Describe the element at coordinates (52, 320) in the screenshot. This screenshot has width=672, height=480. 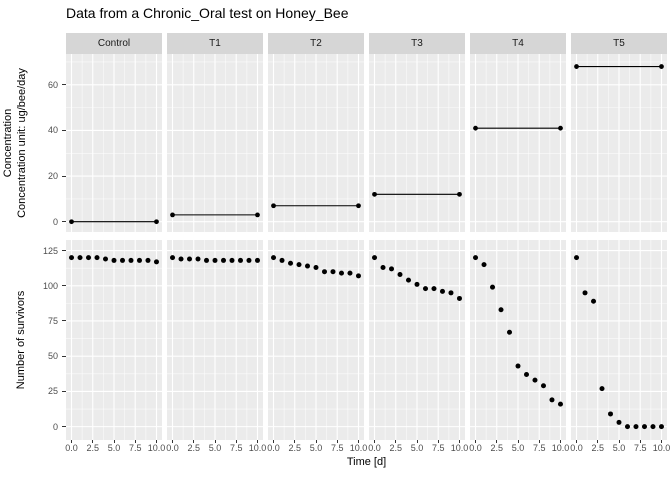
I see `y-tick-label: 75` at that location.